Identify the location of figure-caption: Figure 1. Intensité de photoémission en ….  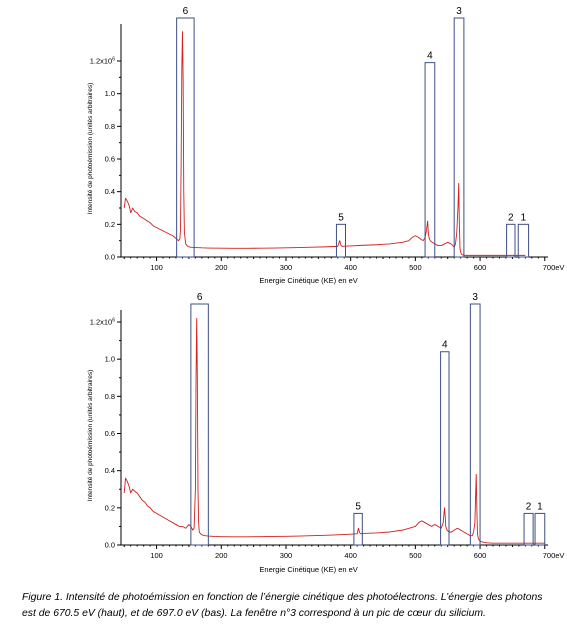
(282, 605).